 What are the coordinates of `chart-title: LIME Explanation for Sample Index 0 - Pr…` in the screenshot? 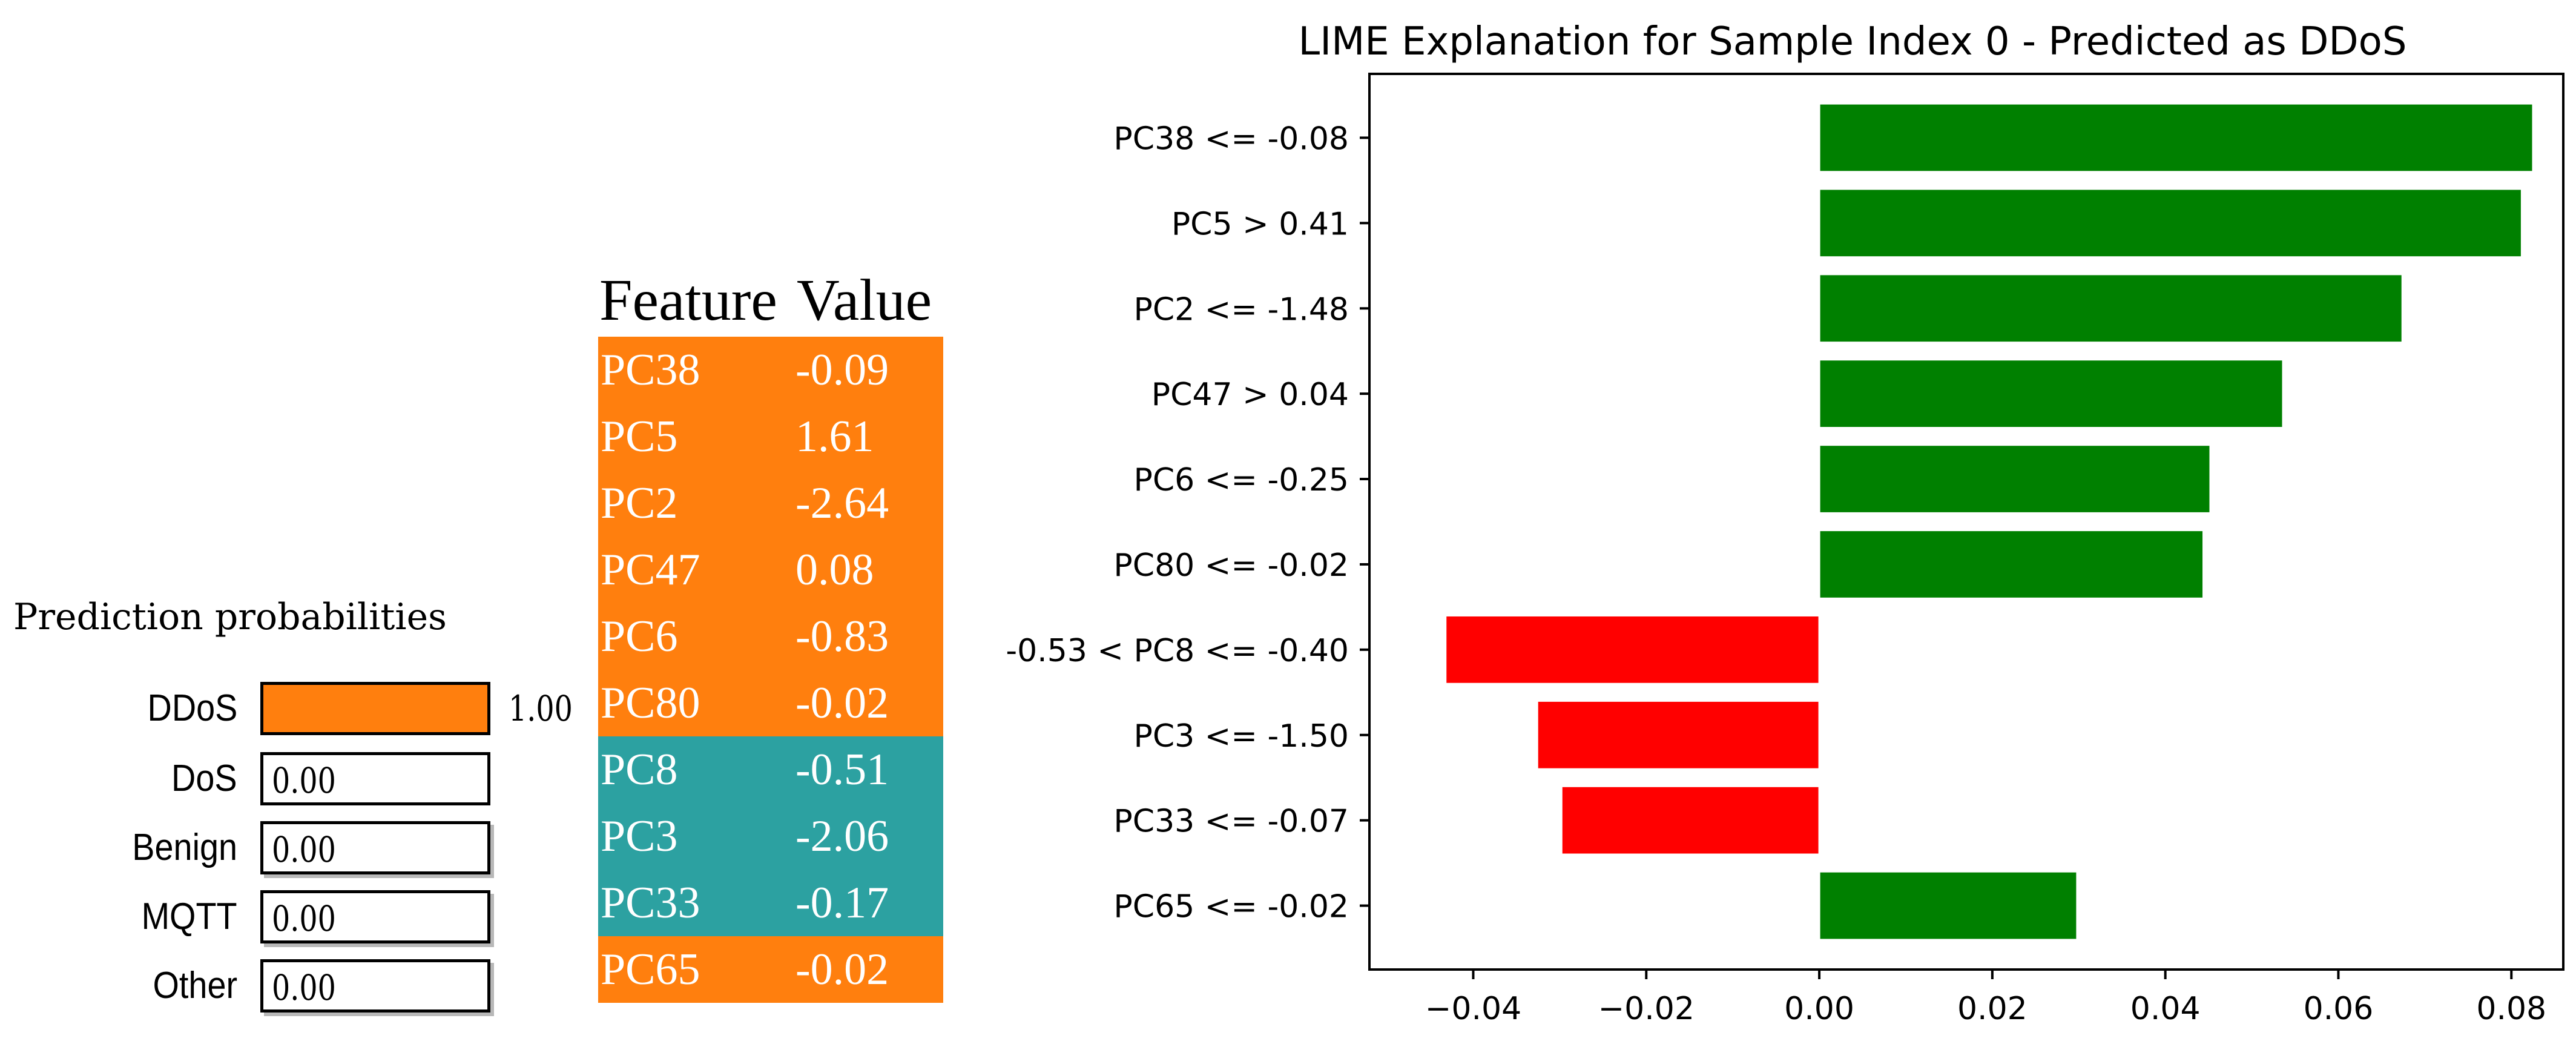 It's located at (1853, 41).